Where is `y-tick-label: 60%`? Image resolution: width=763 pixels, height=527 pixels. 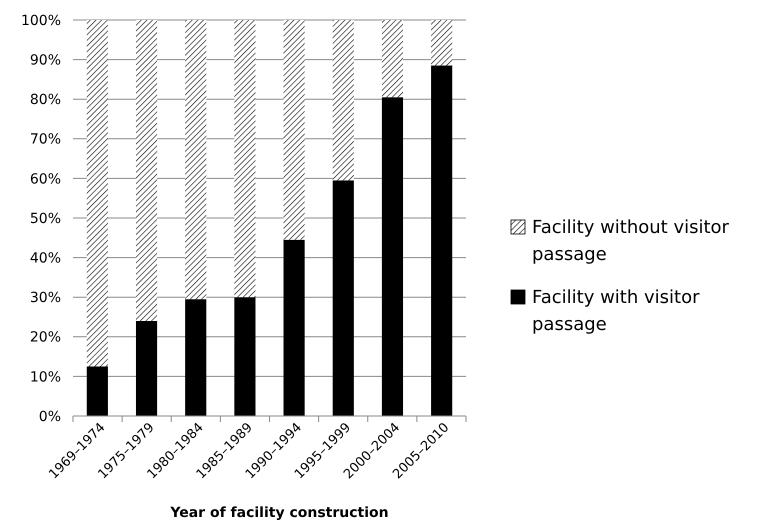
y-tick-label: 60% is located at coordinates (45, 179).